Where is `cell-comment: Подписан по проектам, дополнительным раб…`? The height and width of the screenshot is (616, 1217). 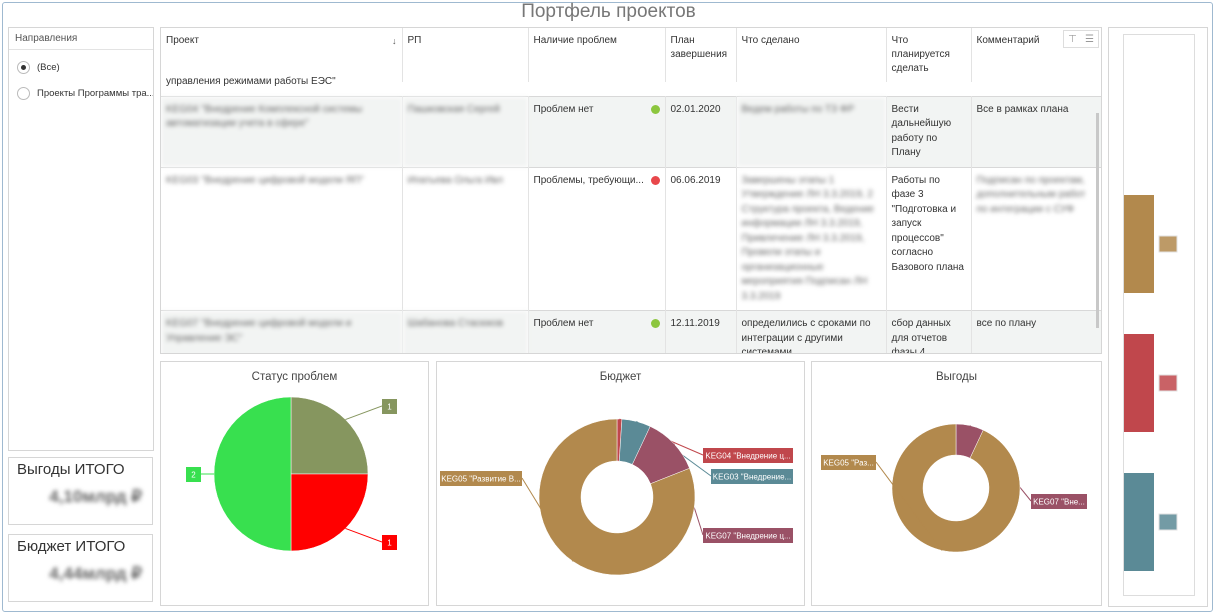
cell-comment: Подписан по проектам, дополнительным раб… is located at coordinates (1036, 238).